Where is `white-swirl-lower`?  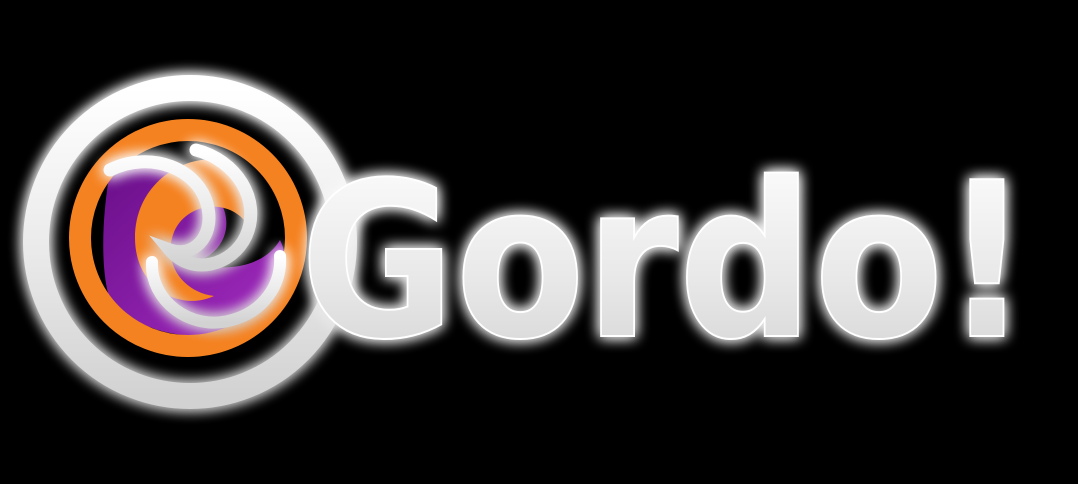
white-swirl-lower is located at coordinates (216, 289).